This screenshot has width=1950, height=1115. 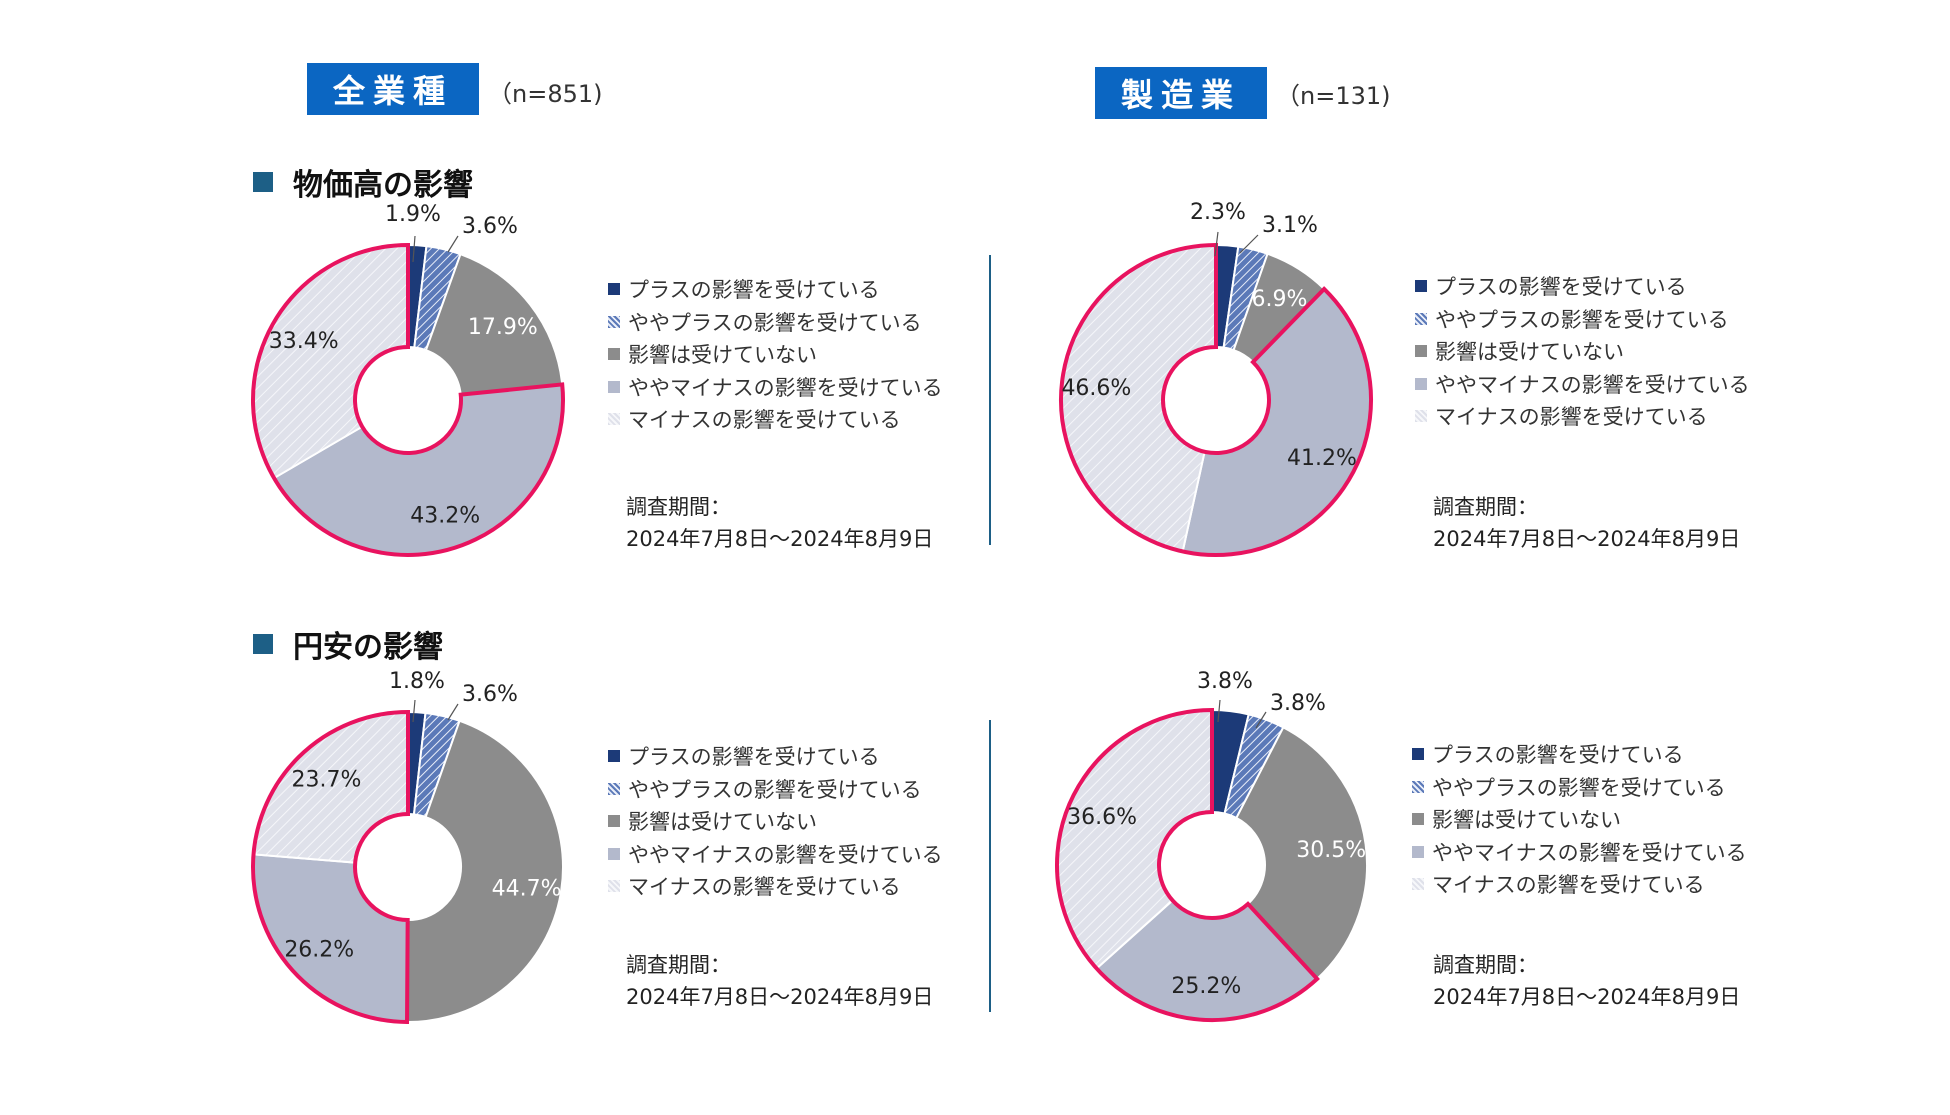 What do you see at coordinates (383, 185) in the screenshot?
I see `section-title-price-text: 物価高の影響` at bounding box center [383, 185].